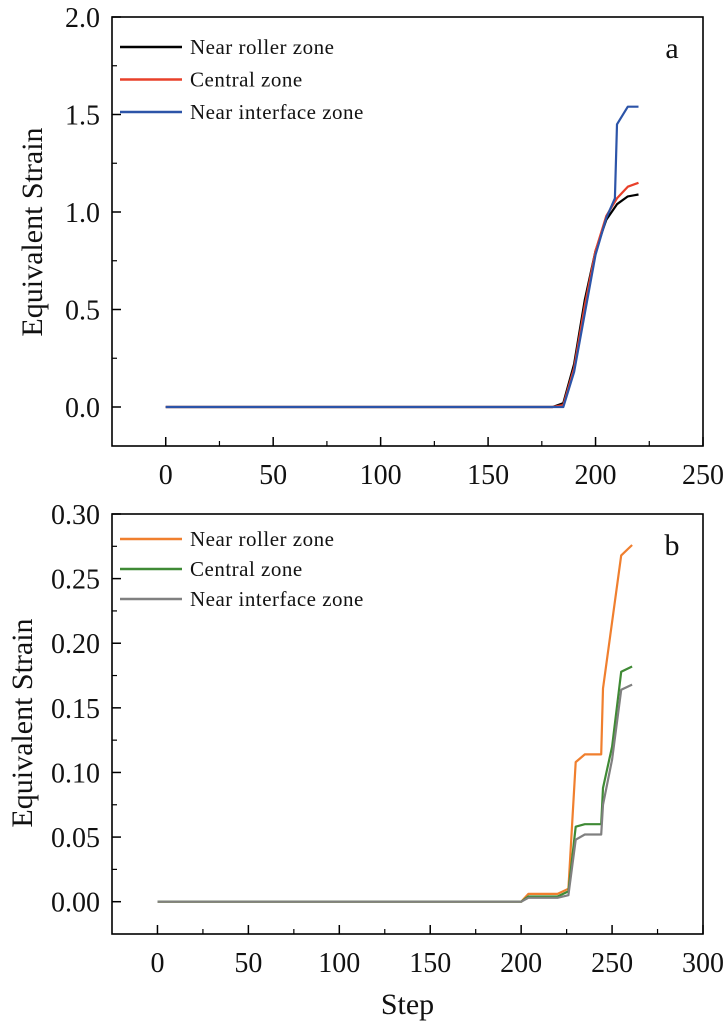  Describe the element at coordinates (75, 903) in the screenshot. I see `y-tick-label: 0.00` at that location.